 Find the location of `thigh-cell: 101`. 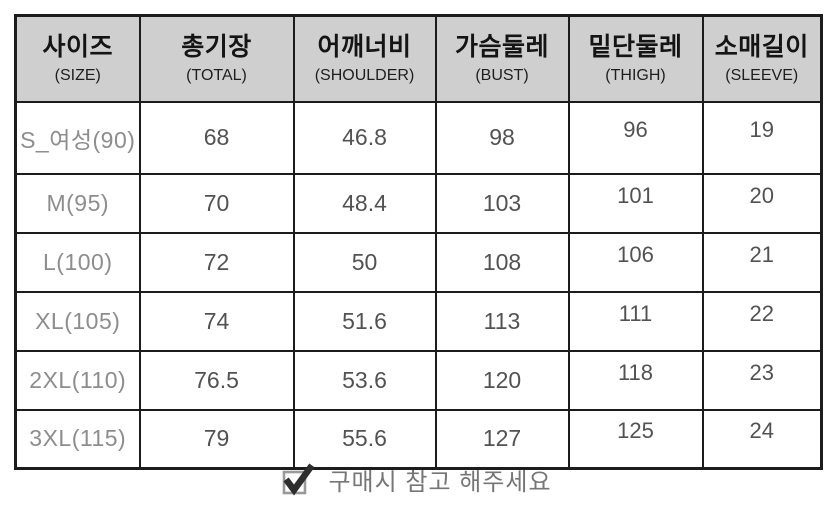

thigh-cell: 101 is located at coordinates (635, 203).